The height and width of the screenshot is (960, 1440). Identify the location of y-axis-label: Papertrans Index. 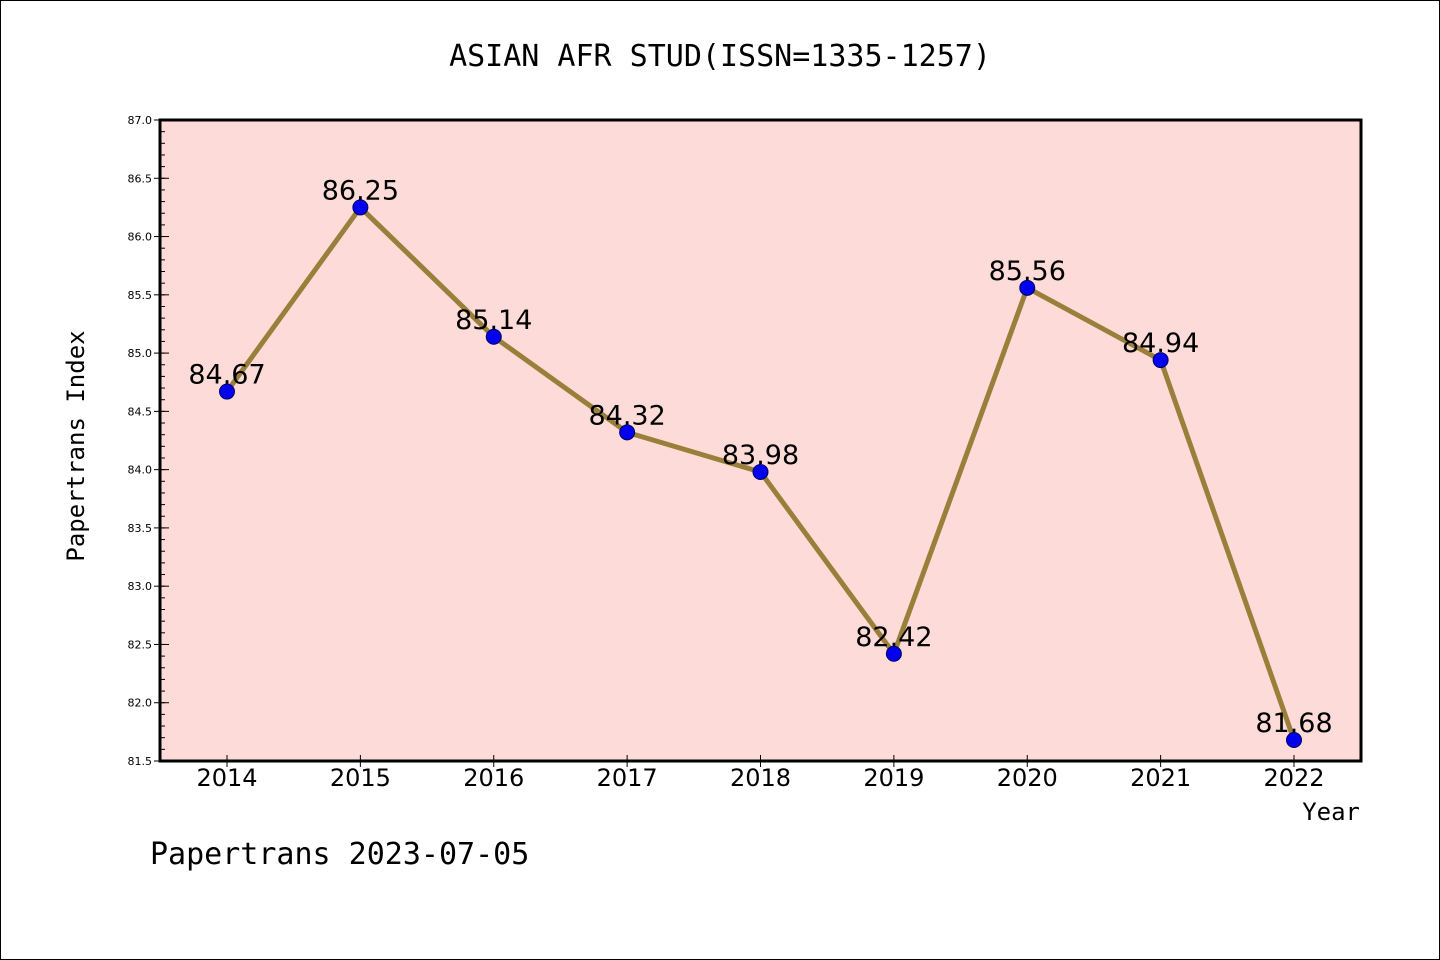
(76, 445).